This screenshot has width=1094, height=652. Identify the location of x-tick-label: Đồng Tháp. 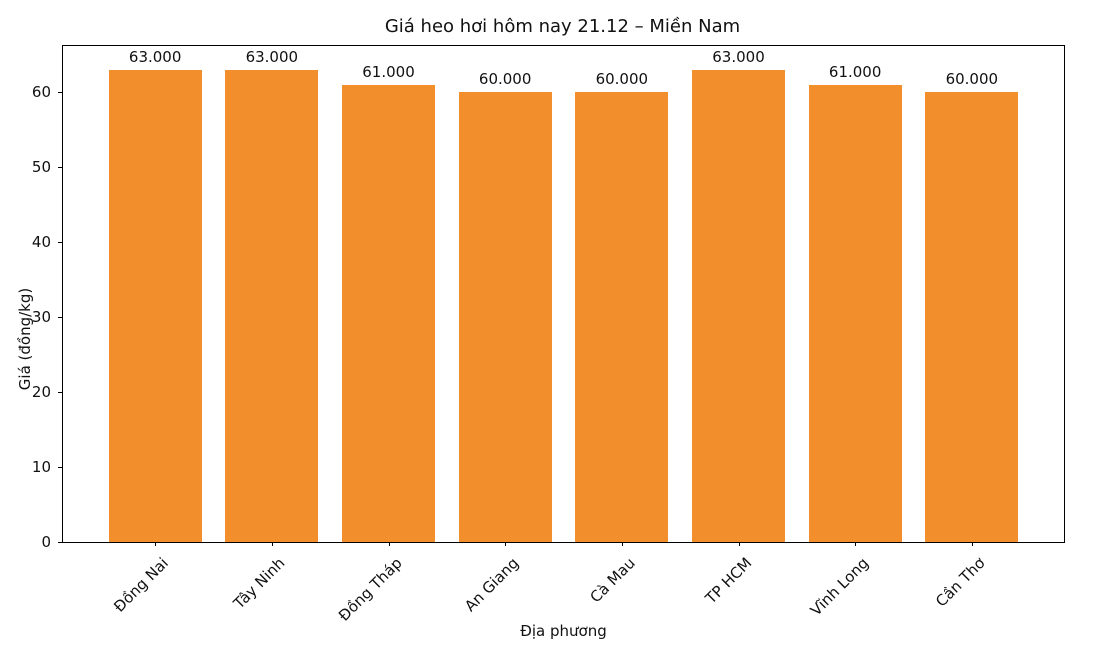
(370, 589).